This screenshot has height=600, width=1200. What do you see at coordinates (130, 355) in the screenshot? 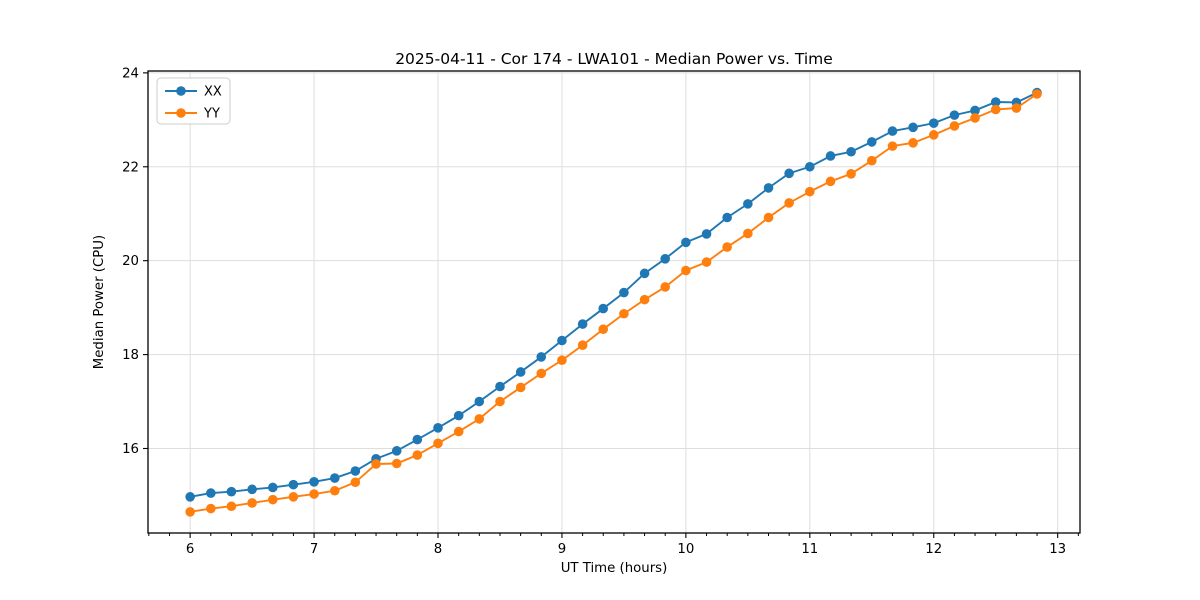
I see `y-tick-label: 18` at bounding box center [130, 355].